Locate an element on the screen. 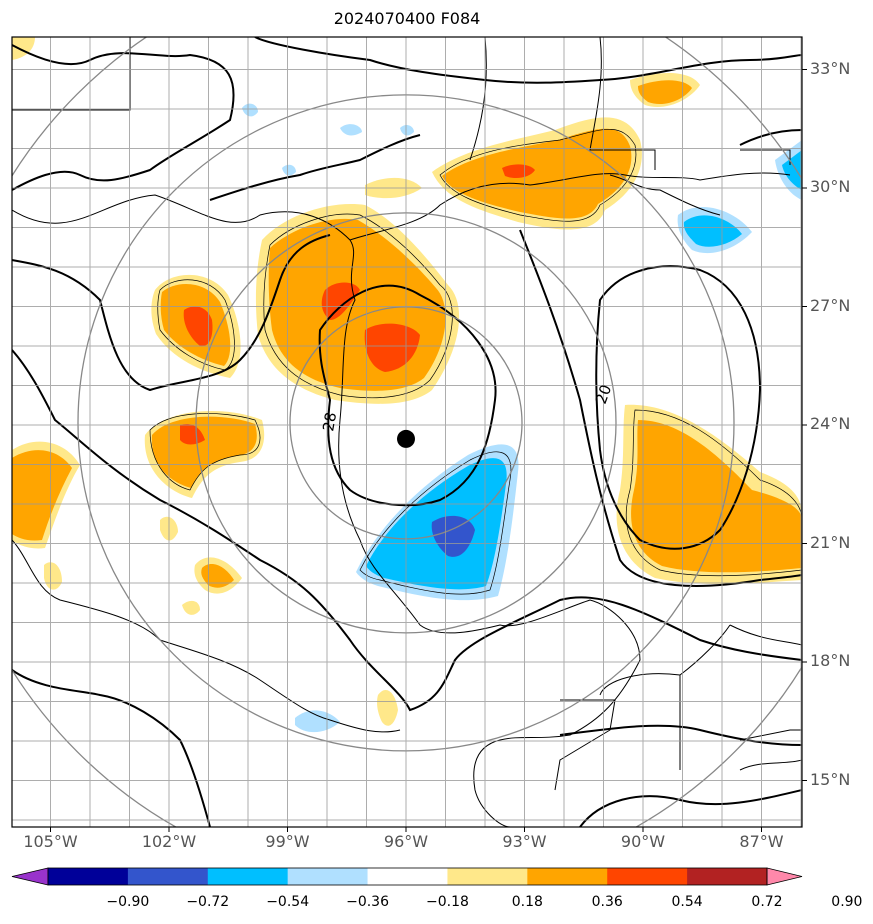 The image size is (873, 924). latitude-label: 21°N is located at coordinates (830, 542).